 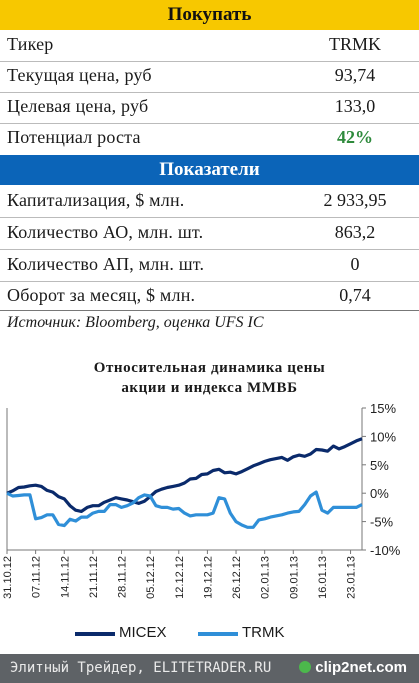 I want to click on x-tick-label: 12.12.12, so click(x=180, y=577).